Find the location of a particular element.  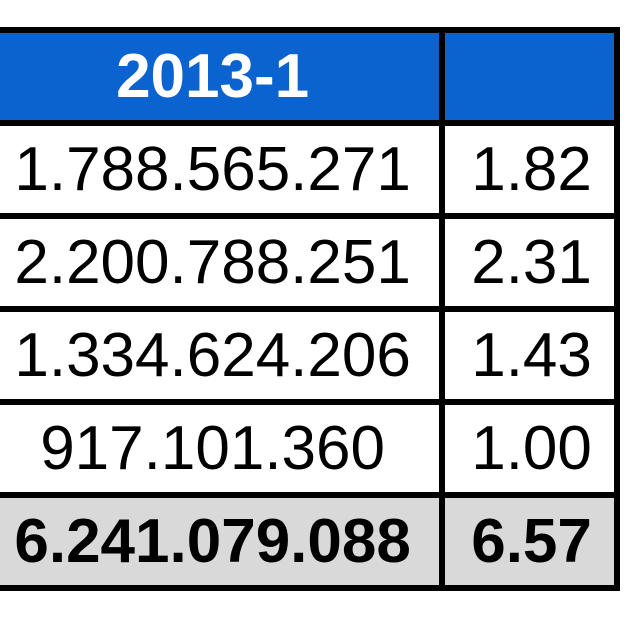

table-cell: 1.43 is located at coordinates (529, 355).